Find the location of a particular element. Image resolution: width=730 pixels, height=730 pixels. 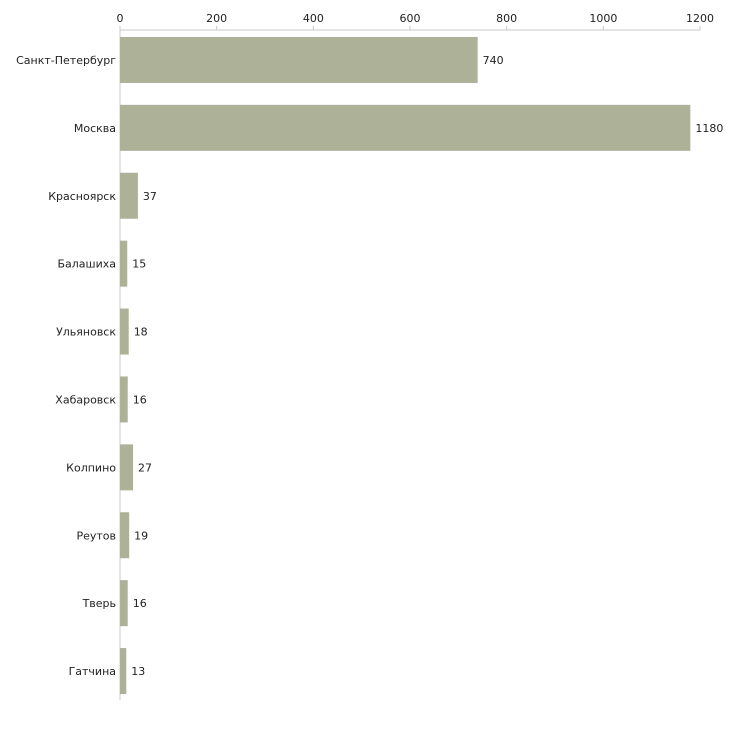

value-label: 19 is located at coordinates (141, 535).